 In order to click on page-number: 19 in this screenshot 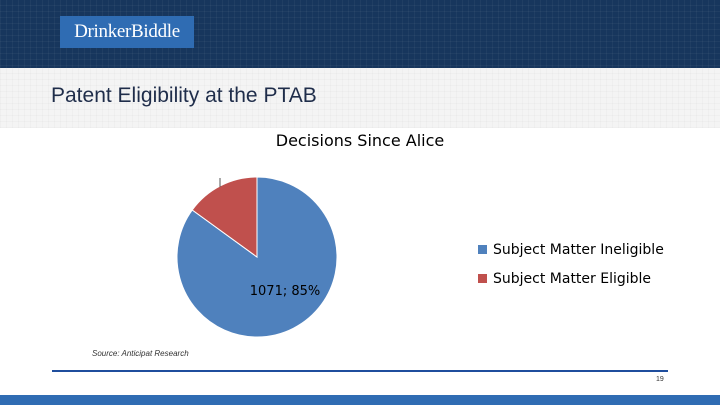, I will do `click(660, 379)`.